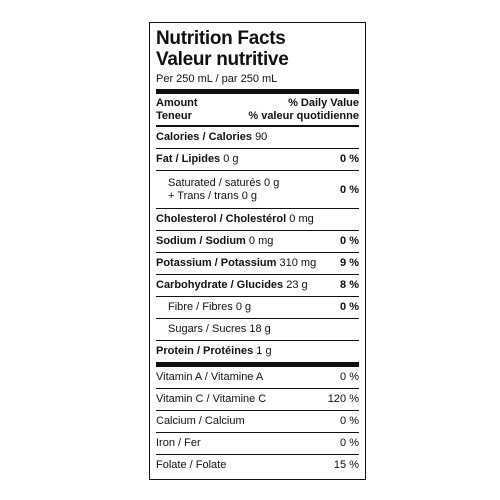  I want to click on protein-label: Protein / Protéines, so click(205, 351).